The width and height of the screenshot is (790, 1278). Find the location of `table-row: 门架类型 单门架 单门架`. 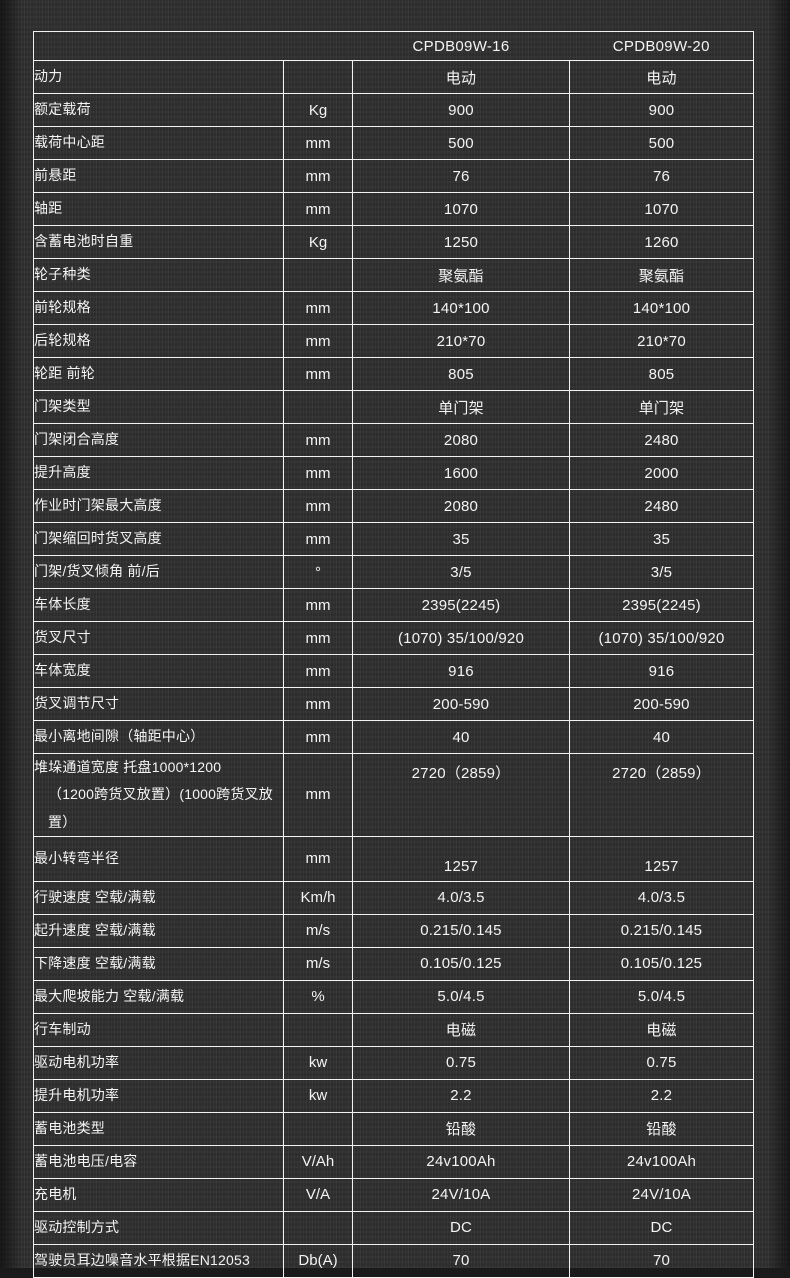

table-row: 门架类型 单门架 单门架 is located at coordinates (393, 407).